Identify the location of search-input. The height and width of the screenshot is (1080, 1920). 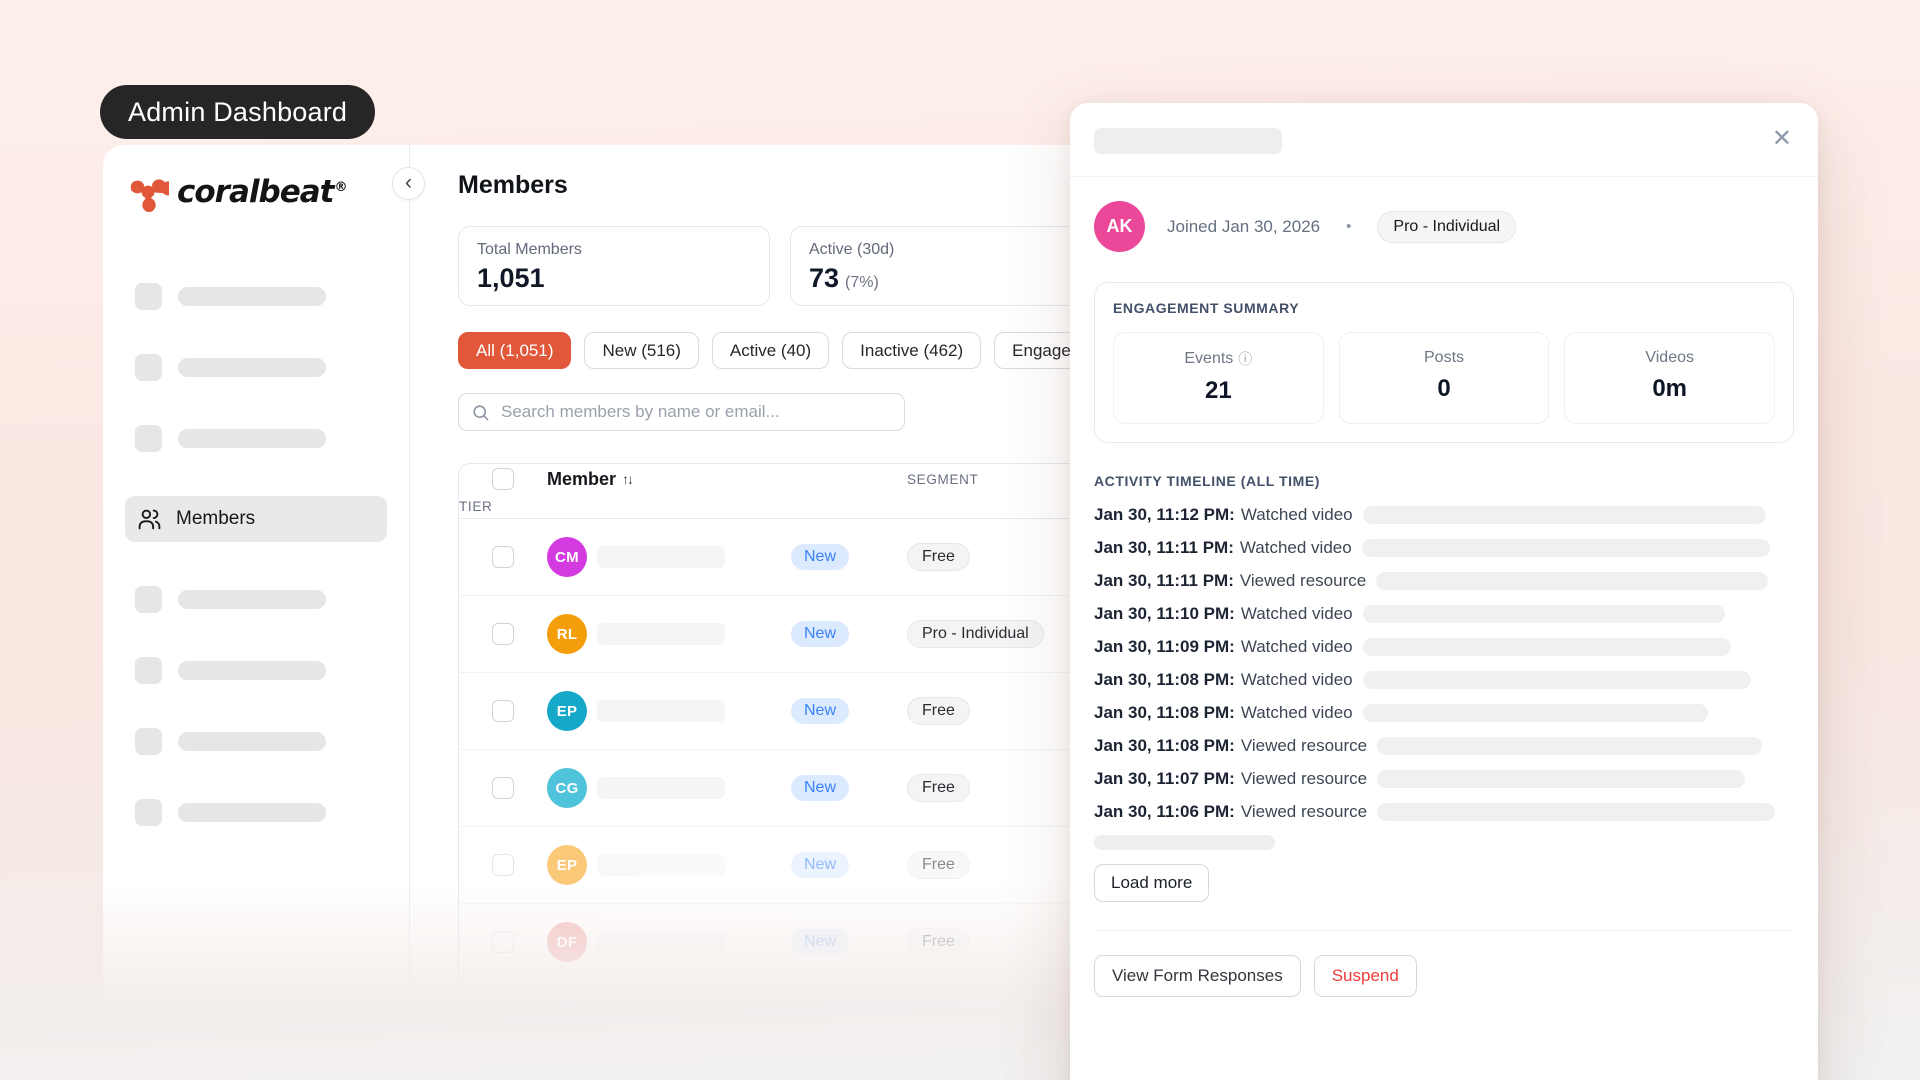
(681, 412).